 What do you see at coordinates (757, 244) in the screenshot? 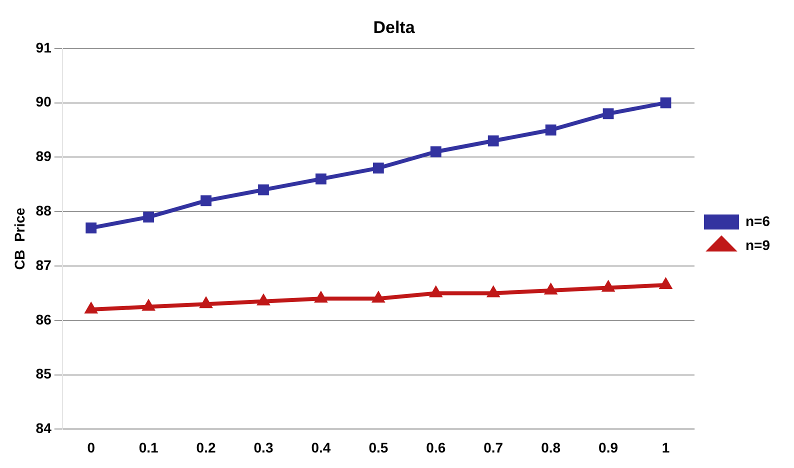
I see `legend-label: n=9` at bounding box center [757, 244].